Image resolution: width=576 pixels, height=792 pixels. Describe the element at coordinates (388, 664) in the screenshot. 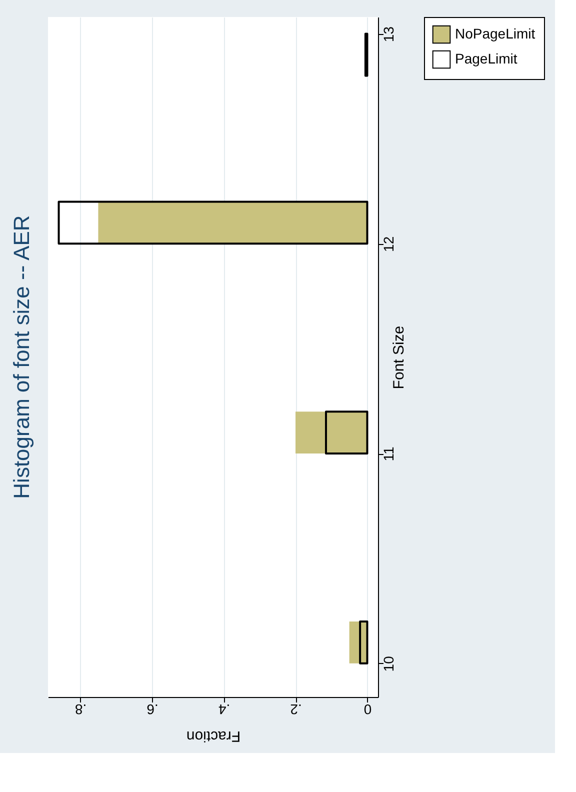

I see `y-tick-label: 10` at that location.